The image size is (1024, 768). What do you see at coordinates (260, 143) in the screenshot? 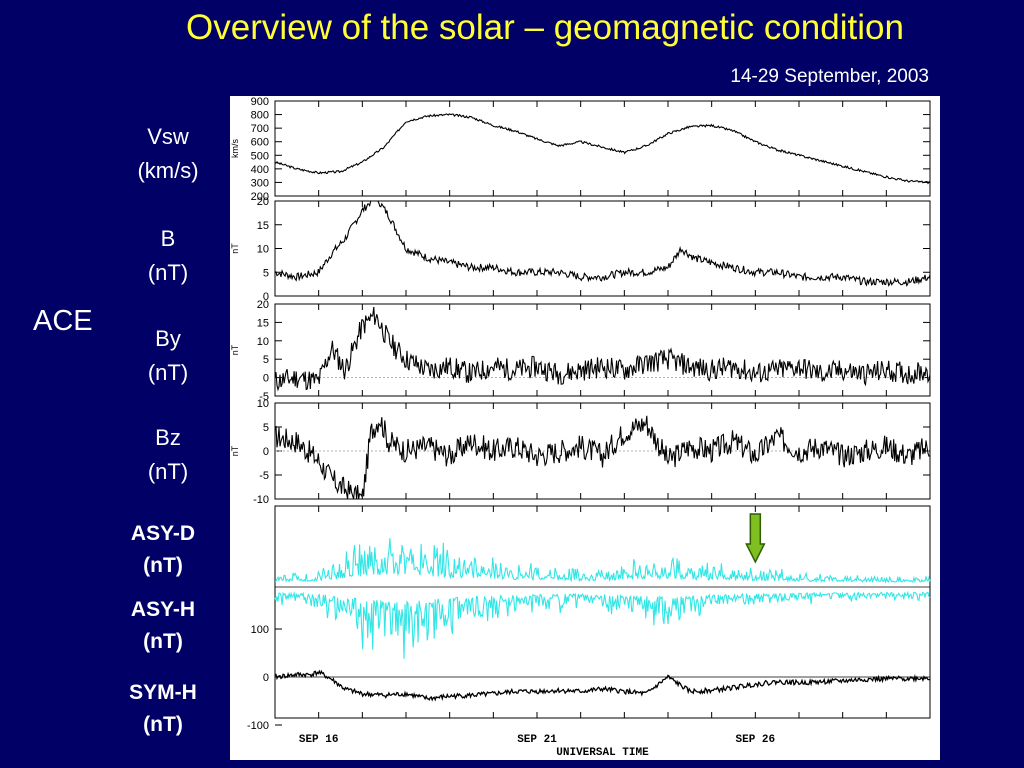
I see `panel-vsw-ytick-label: 600` at bounding box center [260, 143].